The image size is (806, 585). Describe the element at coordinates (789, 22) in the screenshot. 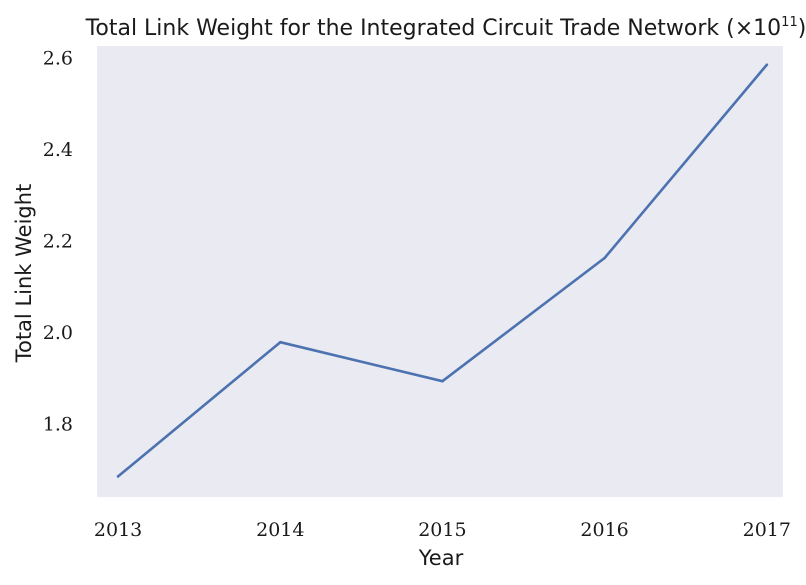

I see `chart-title-exponent: 11` at that location.